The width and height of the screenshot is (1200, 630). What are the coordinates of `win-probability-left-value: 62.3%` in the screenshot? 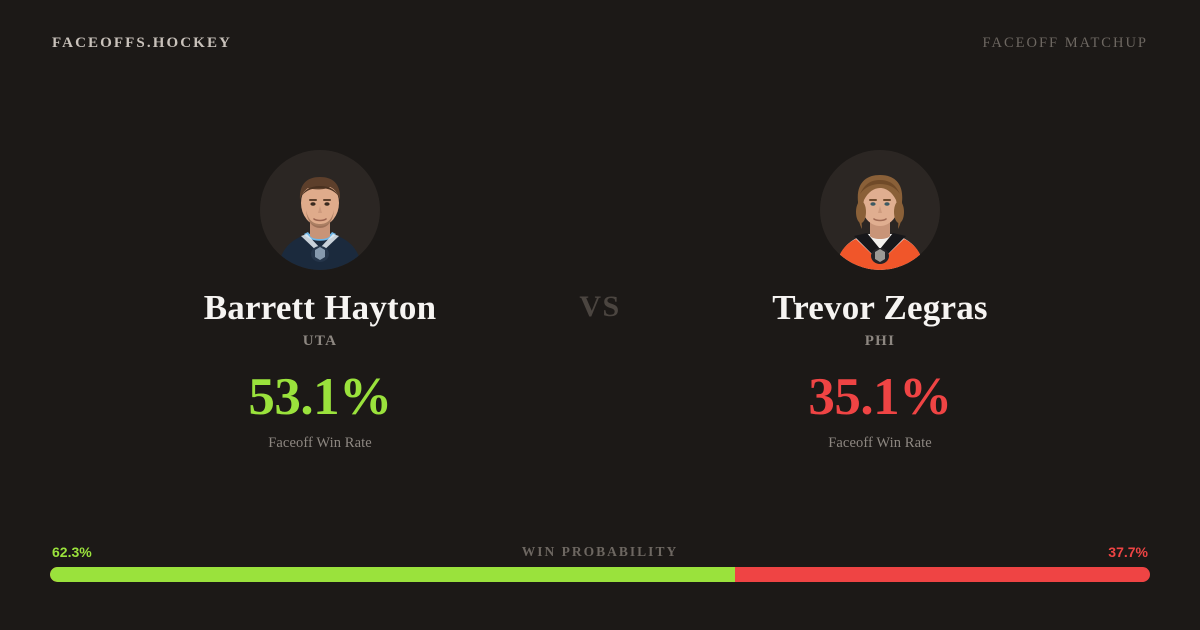 It's located at (72, 552).